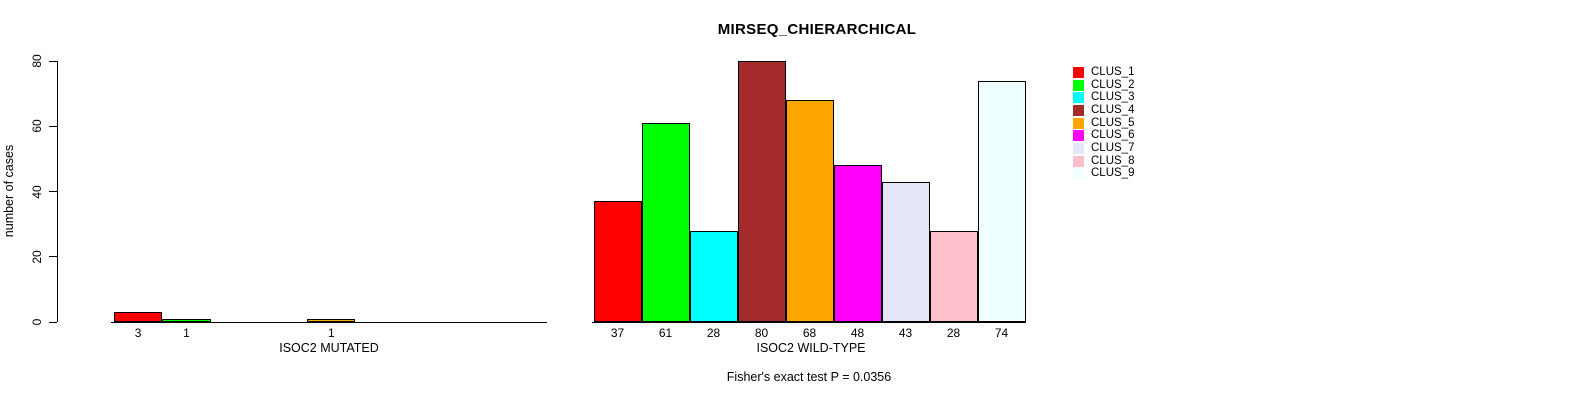 This screenshot has height=400, width=1590. I want to click on x-axis-line-wildtype, so click(809, 322).